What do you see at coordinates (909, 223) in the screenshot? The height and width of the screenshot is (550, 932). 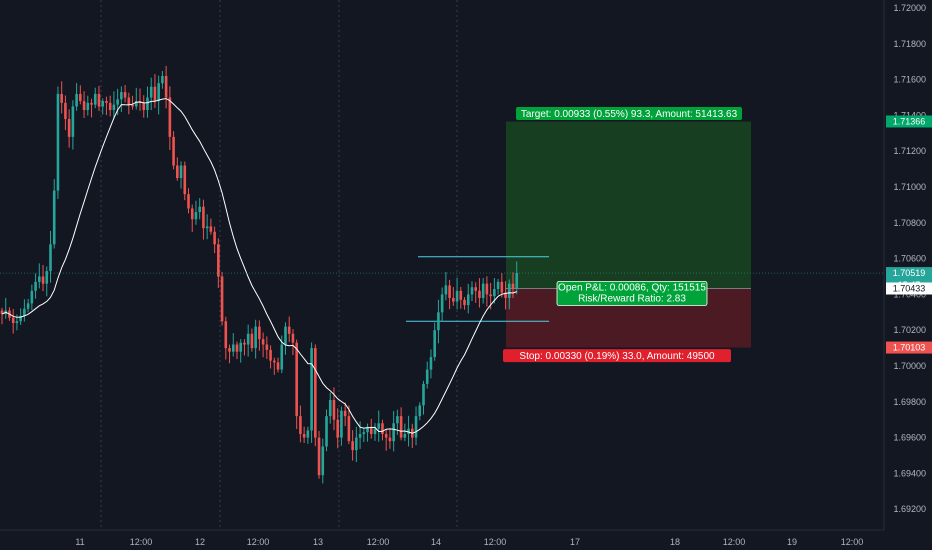 I see `price-tick-label: 1.70800` at bounding box center [909, 223].